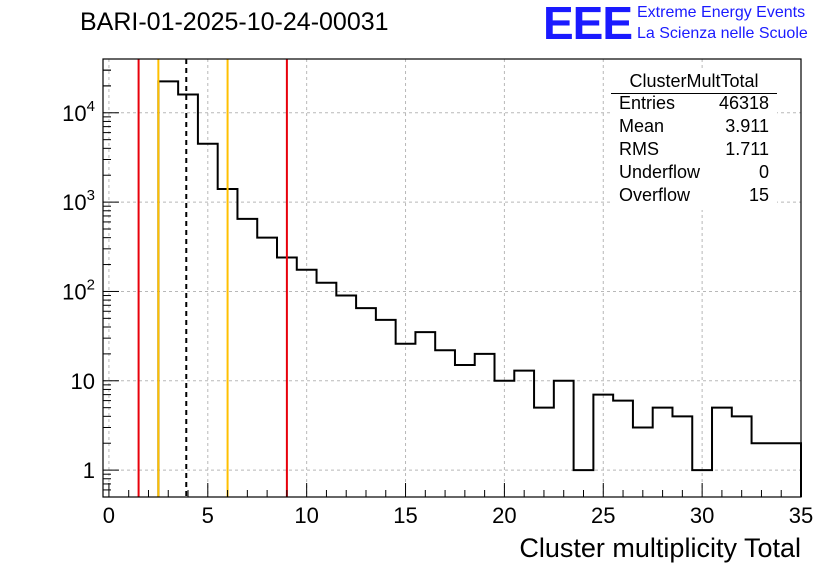 This screenshot has width=836, height=572. Describe the element at coordinates (655, 195) in the screenshot. I see `stats-key: Overflow` at that location.